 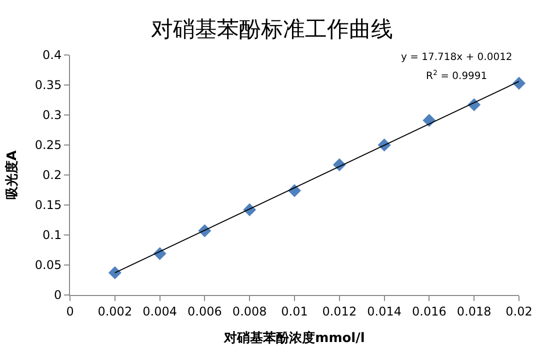 What do you see at coordinates (159, 311) in the screenshot?
I see `x-tick-label: 0.004` at bounding box center [159, 311].